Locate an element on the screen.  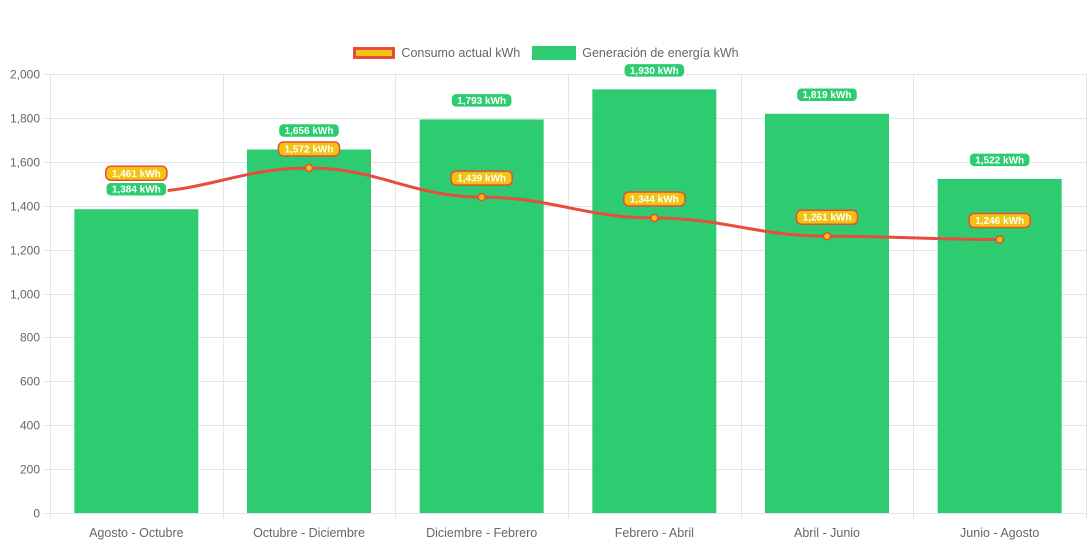
legend-label-generacion: Generación de energía kWh is located at coordinates (660, 53).